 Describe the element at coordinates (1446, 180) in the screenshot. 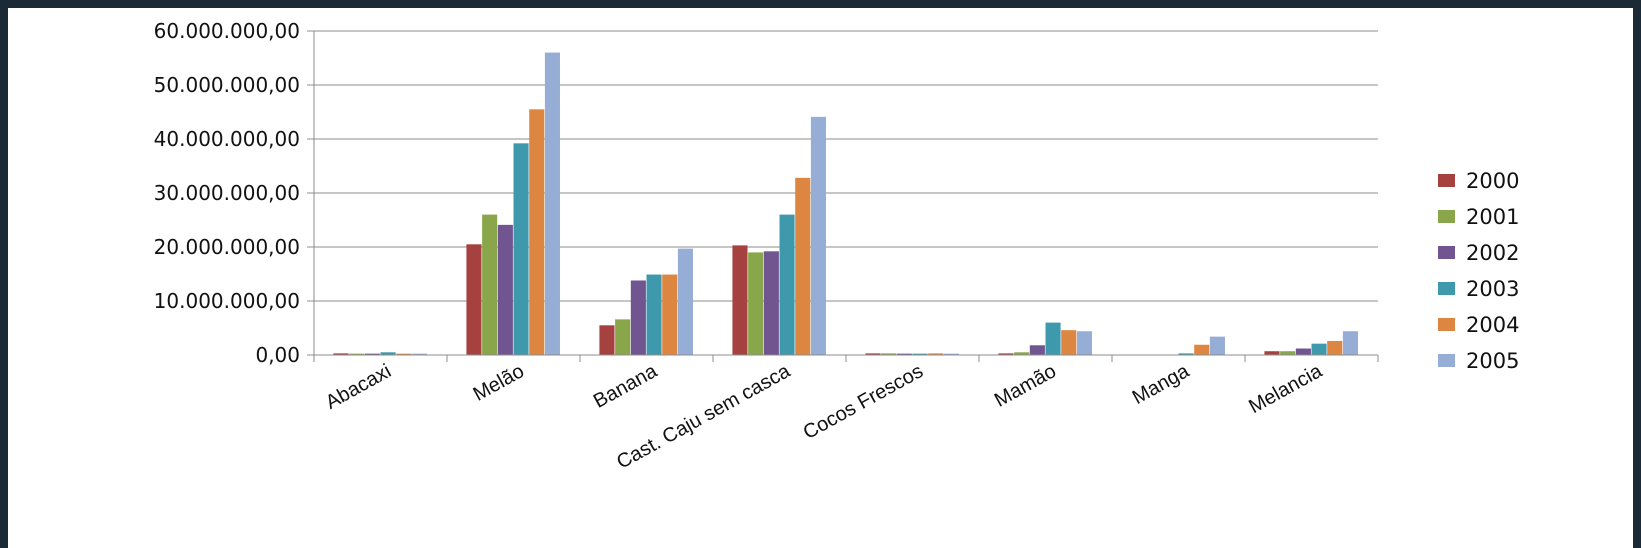

I see `legend-swatch-2000` at that location.